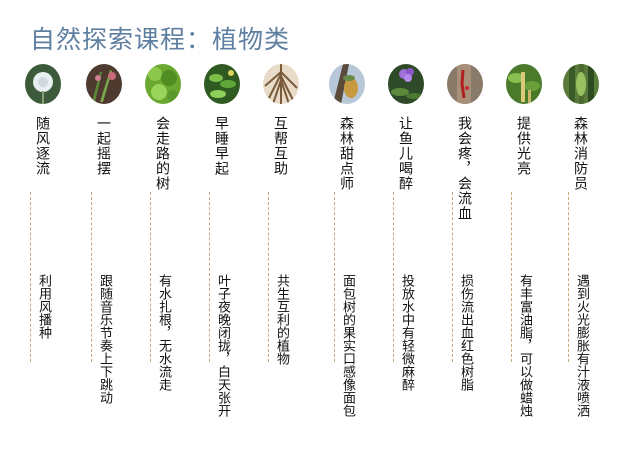  Describe the element at coordinates (281, 319) in the screenshot. I see `plant-description: 共生互利的植物` at that location.